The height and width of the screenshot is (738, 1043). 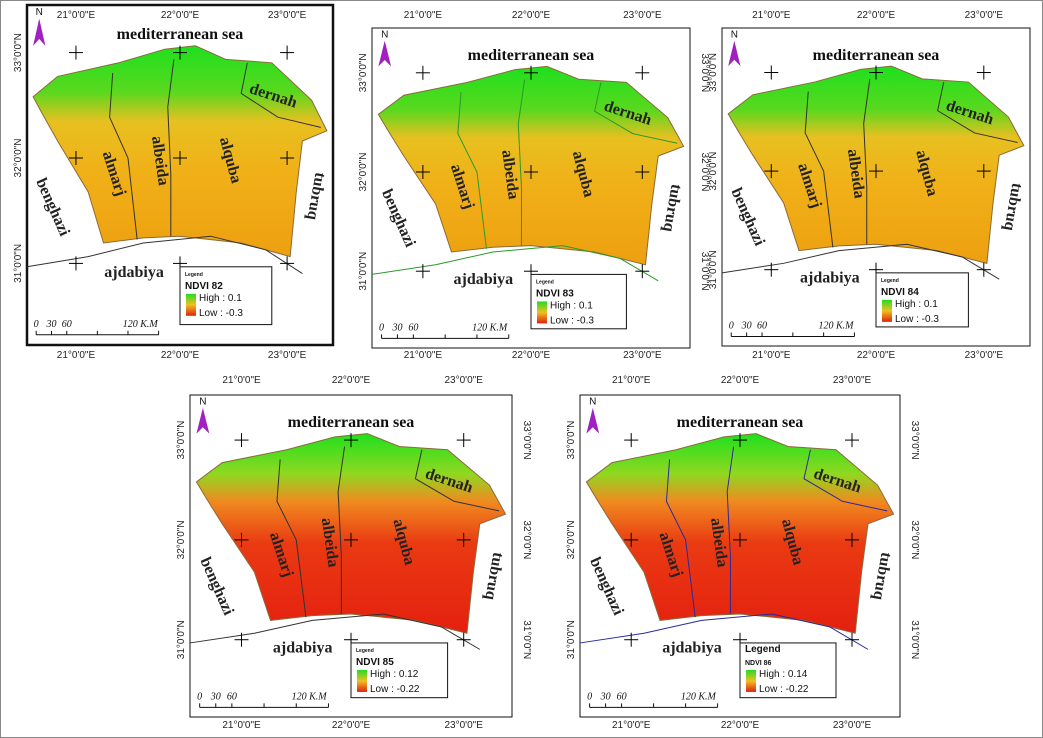 I want to click on legend-low: Low : -0.22, so click(x=395, y=689).